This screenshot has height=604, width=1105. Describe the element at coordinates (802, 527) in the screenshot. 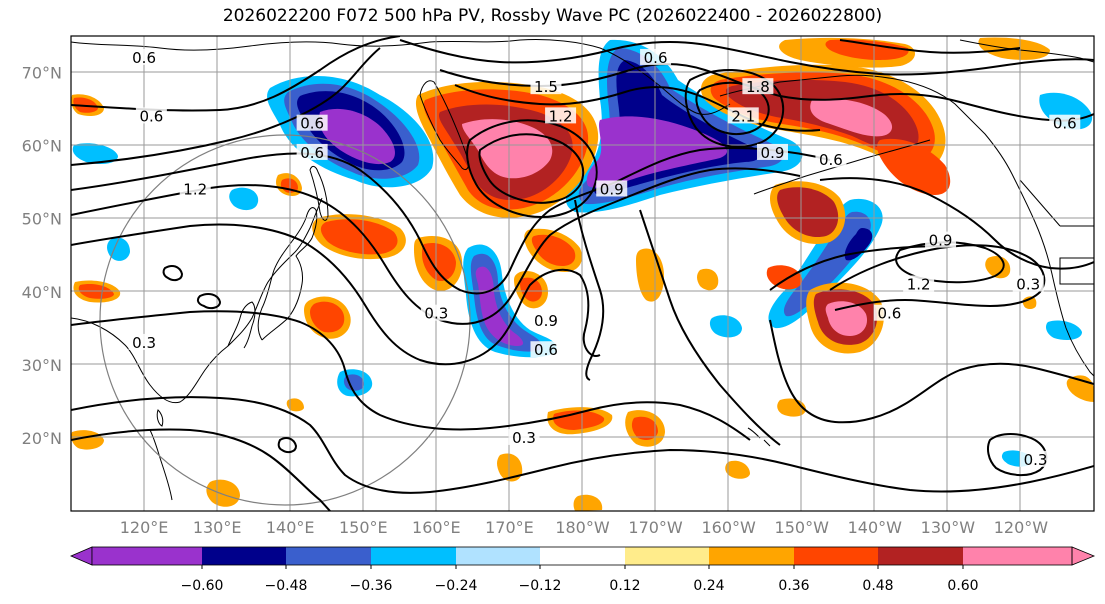

I see `longitude-label: 150°W` at that location.